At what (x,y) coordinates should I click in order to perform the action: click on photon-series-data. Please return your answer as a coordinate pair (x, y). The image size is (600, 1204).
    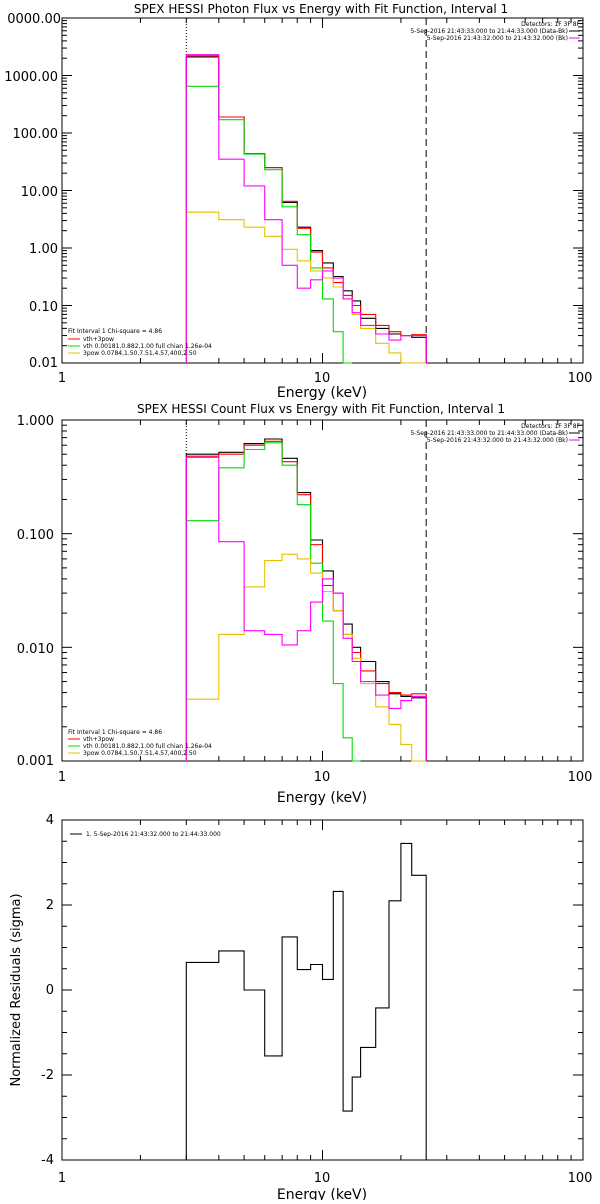
    Looking at the image, I should click on (306, 209).